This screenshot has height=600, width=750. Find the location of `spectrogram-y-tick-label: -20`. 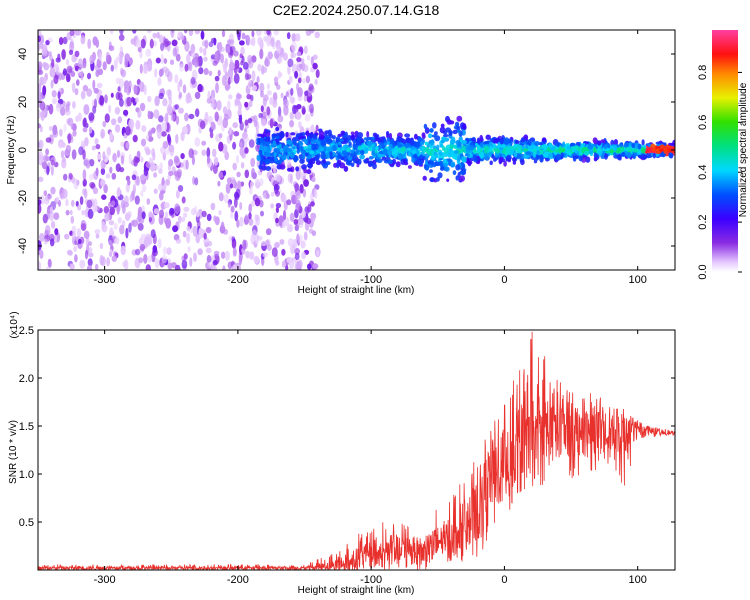

spectrogram-y-tick-label: -20 is located at coordinates (23, 198).